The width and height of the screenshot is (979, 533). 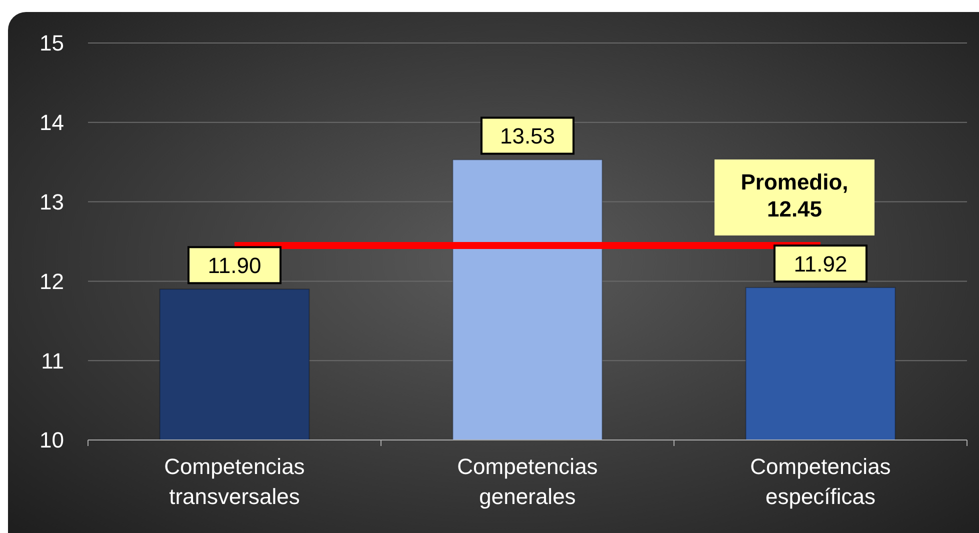 What do you see at coordinates (235, 265) in the screenshot?
I see `data-label: 11.90` at bounding box center [235, 265].